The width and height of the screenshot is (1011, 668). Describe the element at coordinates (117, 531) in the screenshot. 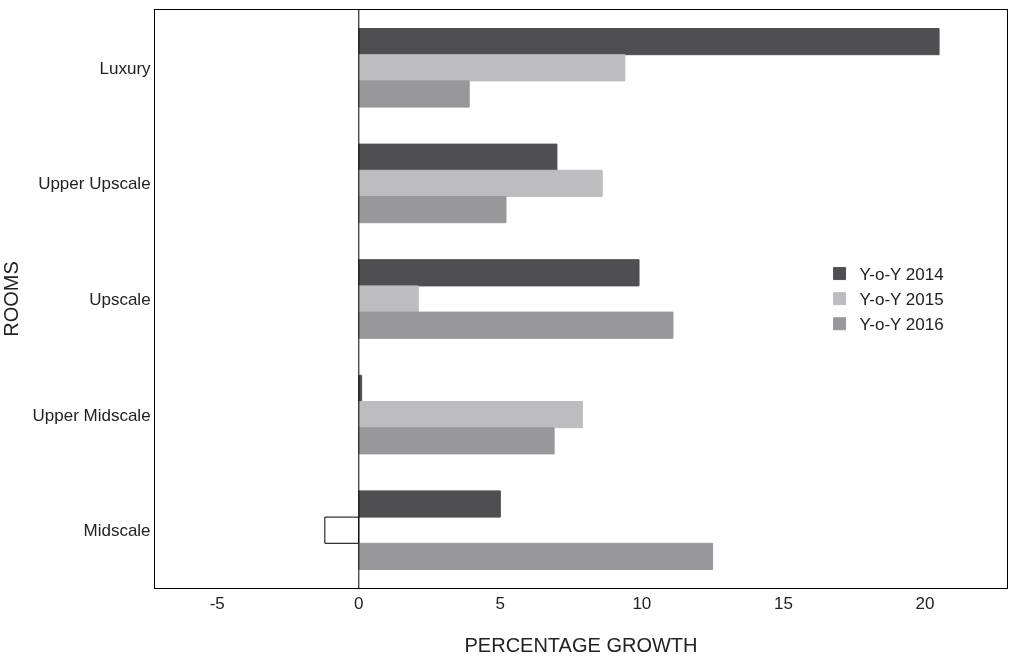

I see `y-tick-label: Midscale` at that location.